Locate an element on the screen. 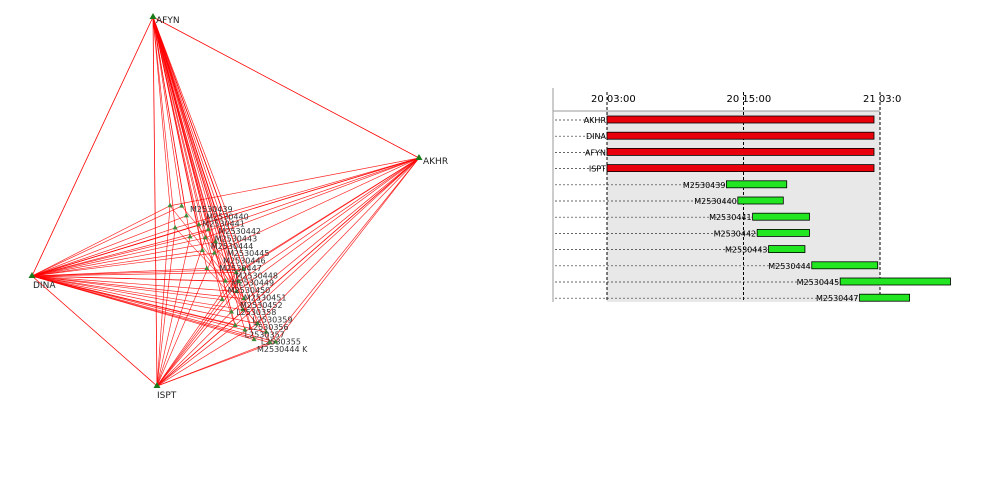 This screenshot has height=480, width=988. row-label: ISPT is located at coordinates (597, 169).